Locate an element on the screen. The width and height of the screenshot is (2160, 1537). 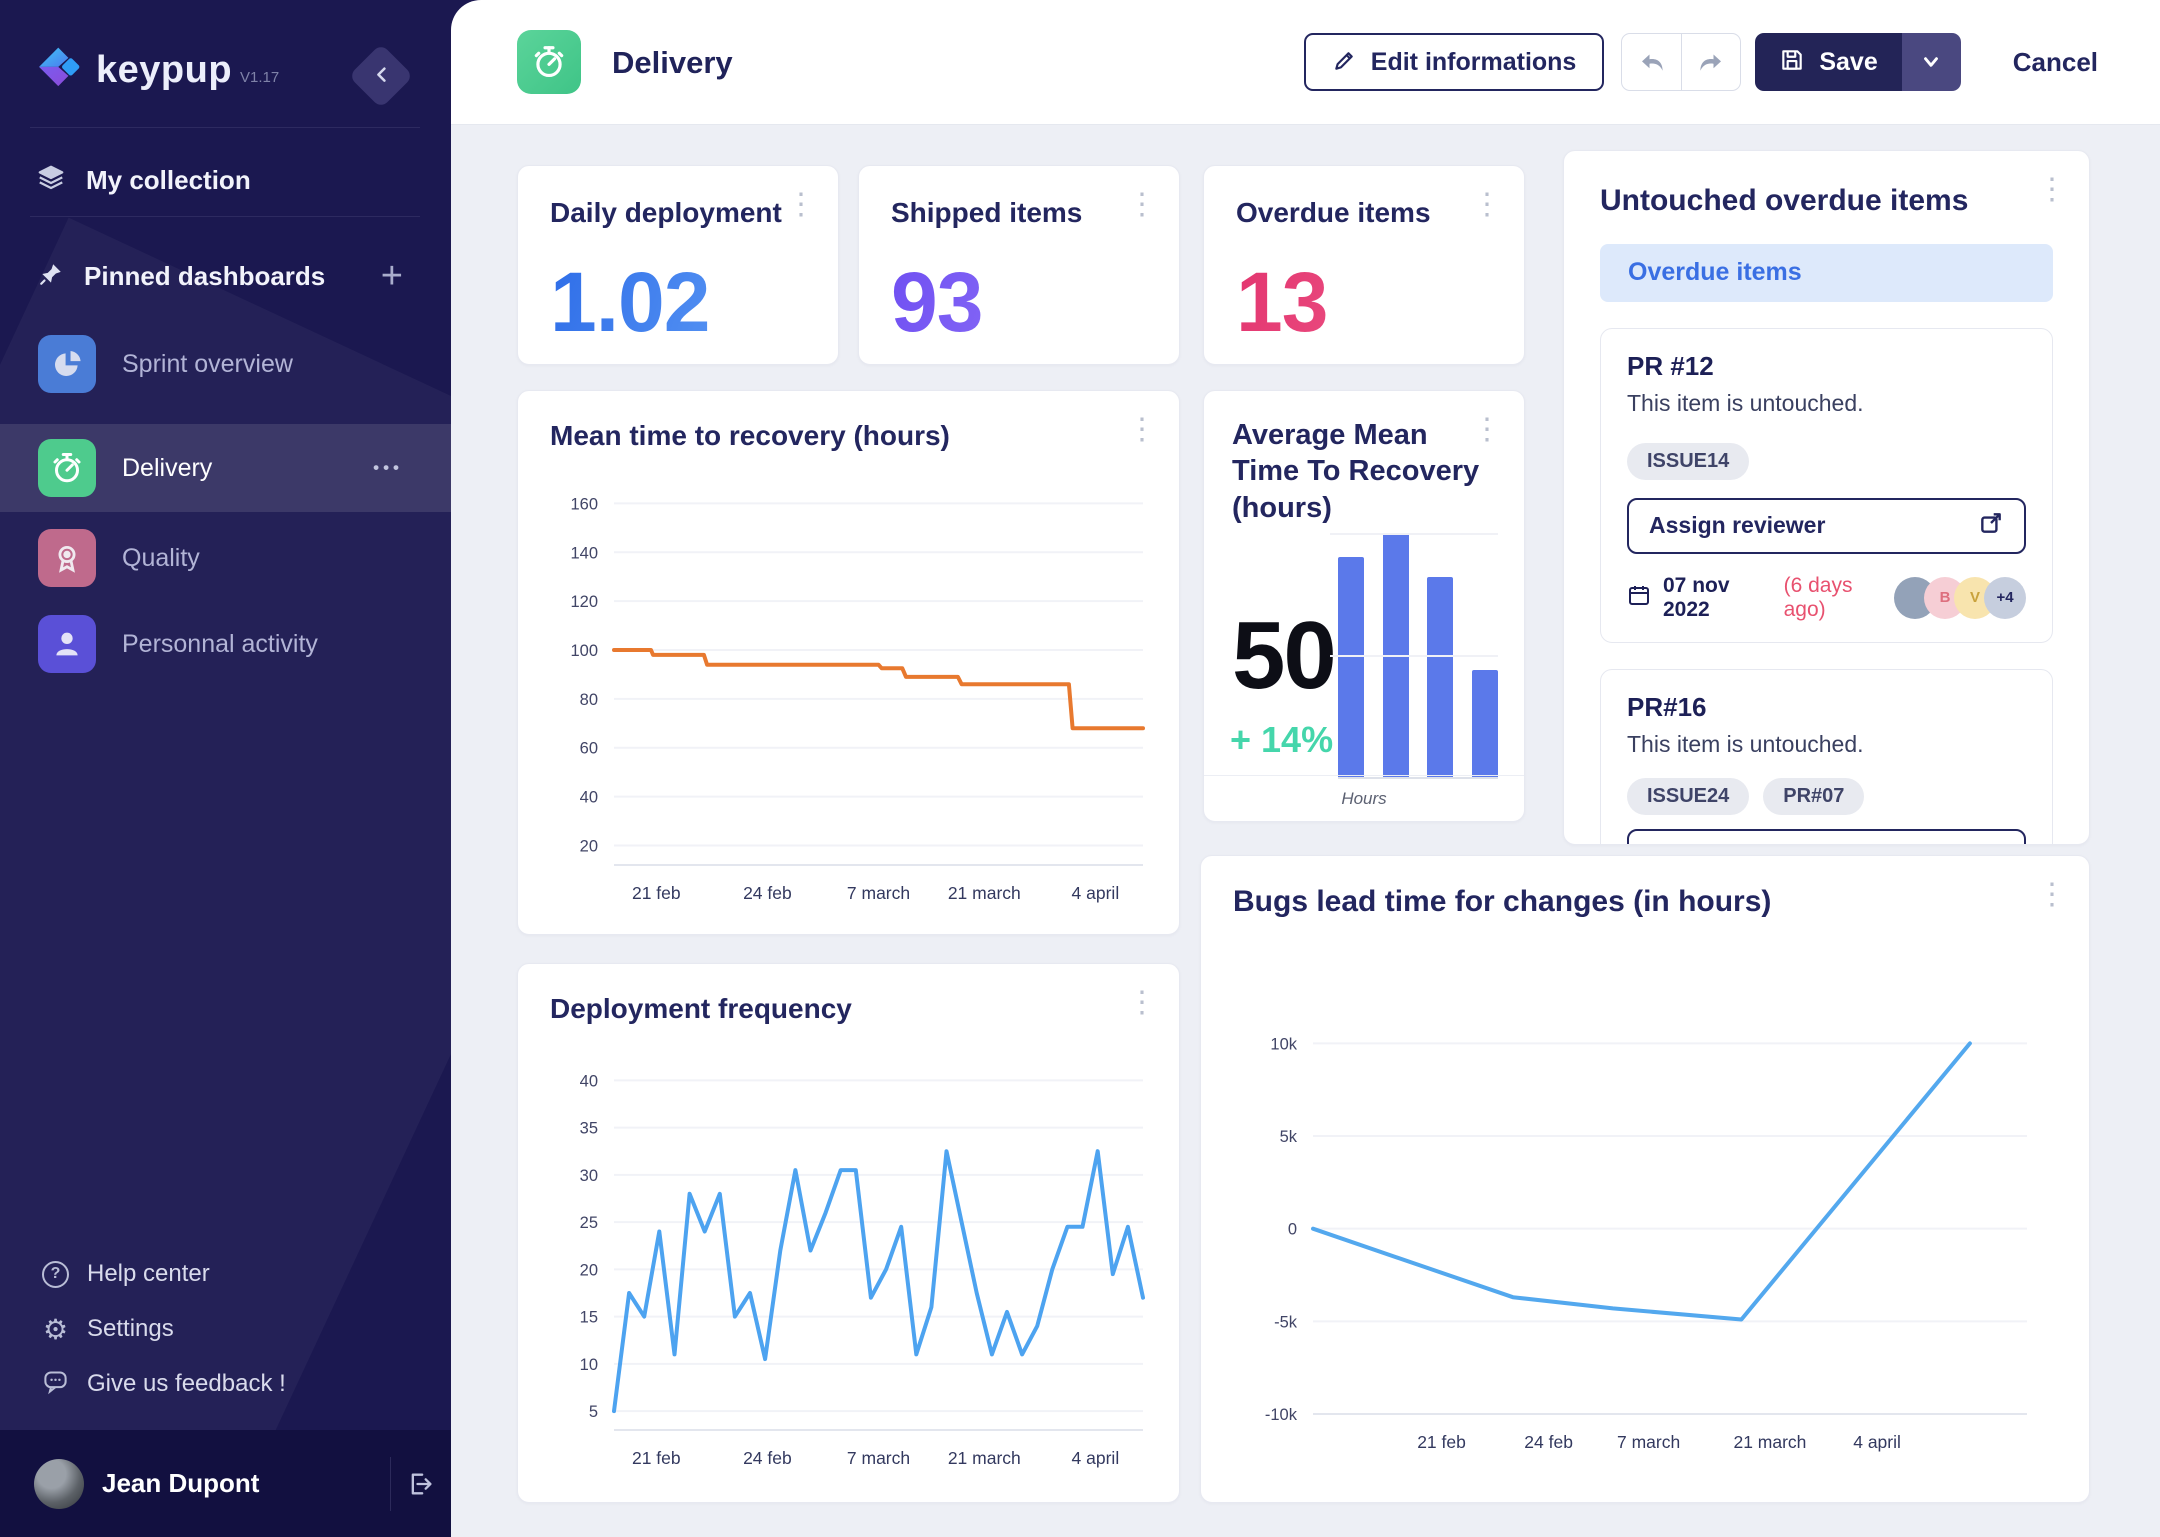
sidebar-collapse-button is located at coordinates (381, 76).